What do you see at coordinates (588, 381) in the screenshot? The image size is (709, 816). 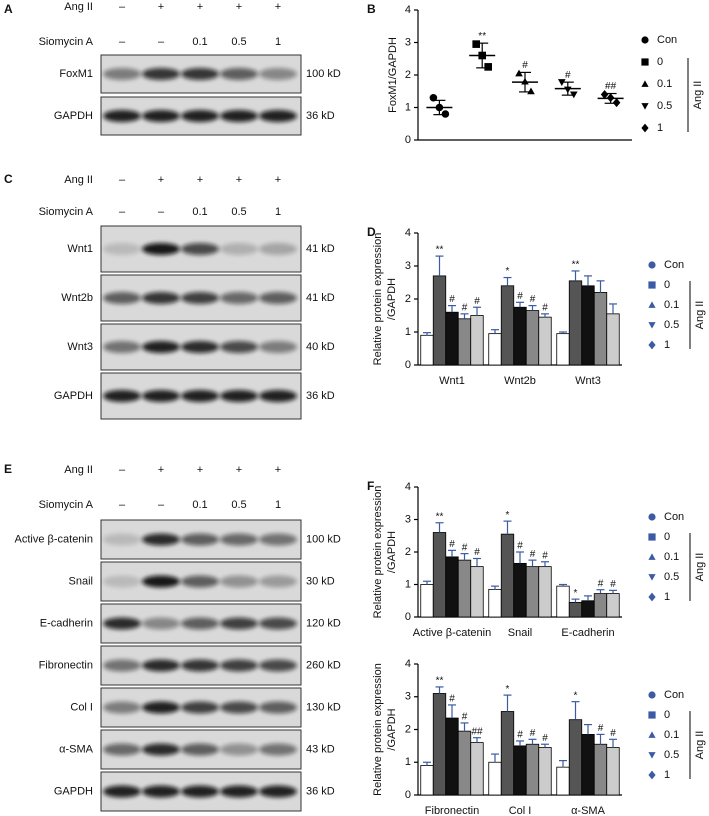 I see `x-tick-label: Wnt3` at bounding box center [588, 381].